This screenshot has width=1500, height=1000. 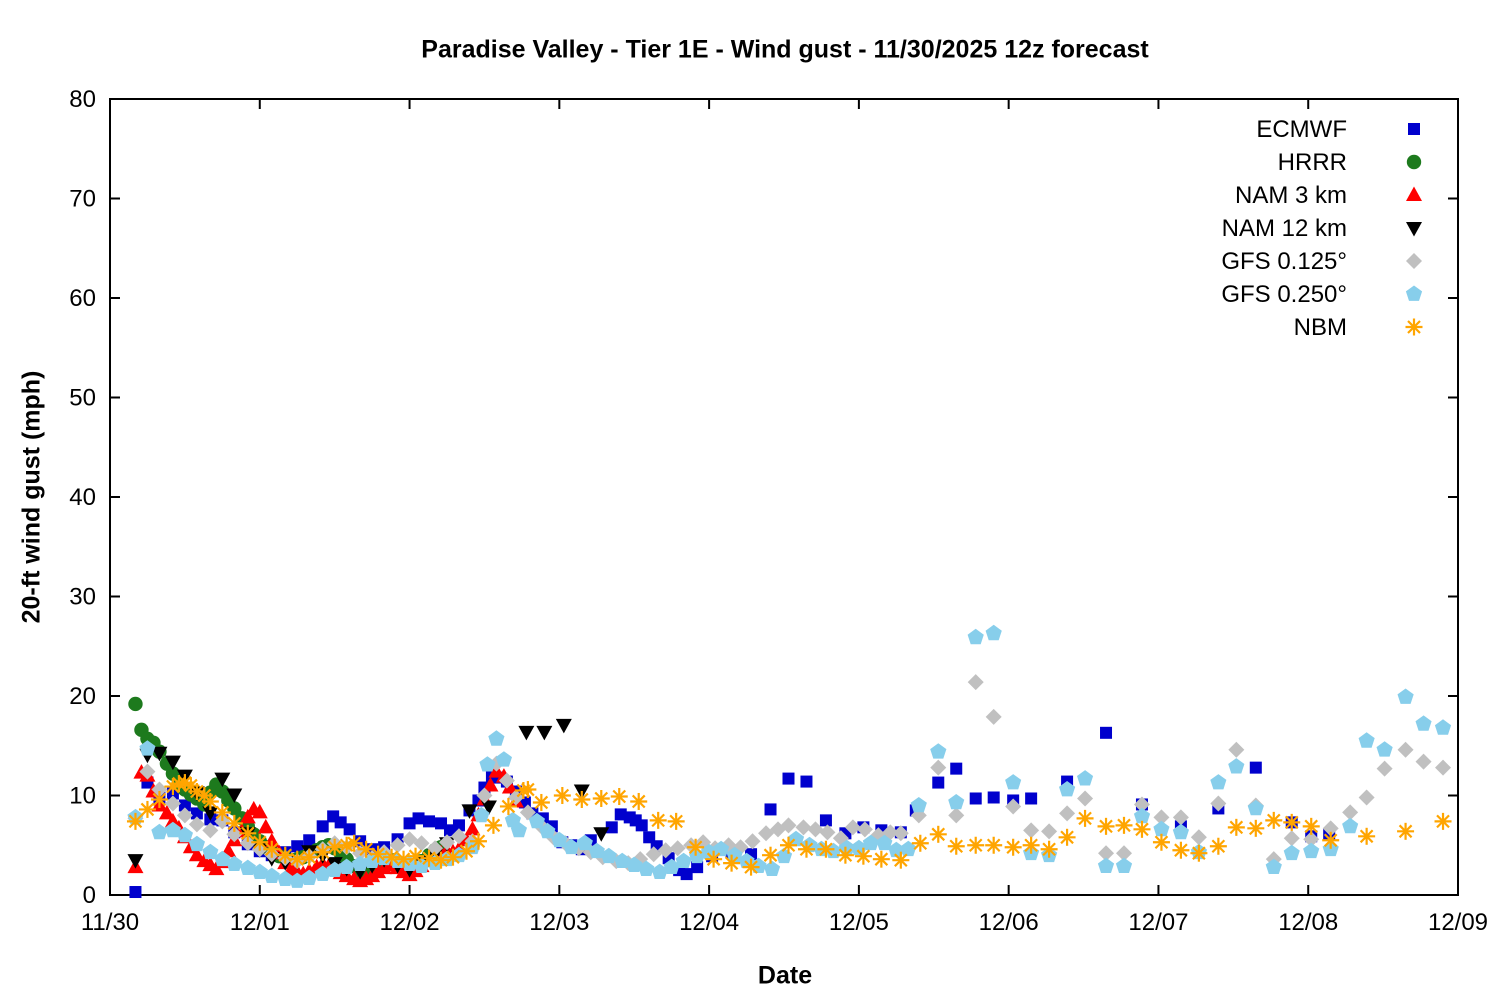 I want to click on legend-item-nam-12-km: NAM 12 km, so click(x=1322, y=228).